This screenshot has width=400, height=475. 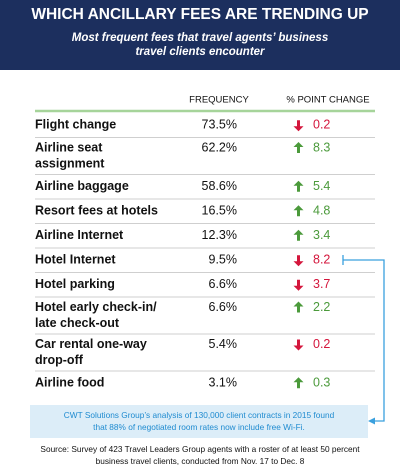 I want to click on row-label: Hotel parking, so click(x=75, y=284).